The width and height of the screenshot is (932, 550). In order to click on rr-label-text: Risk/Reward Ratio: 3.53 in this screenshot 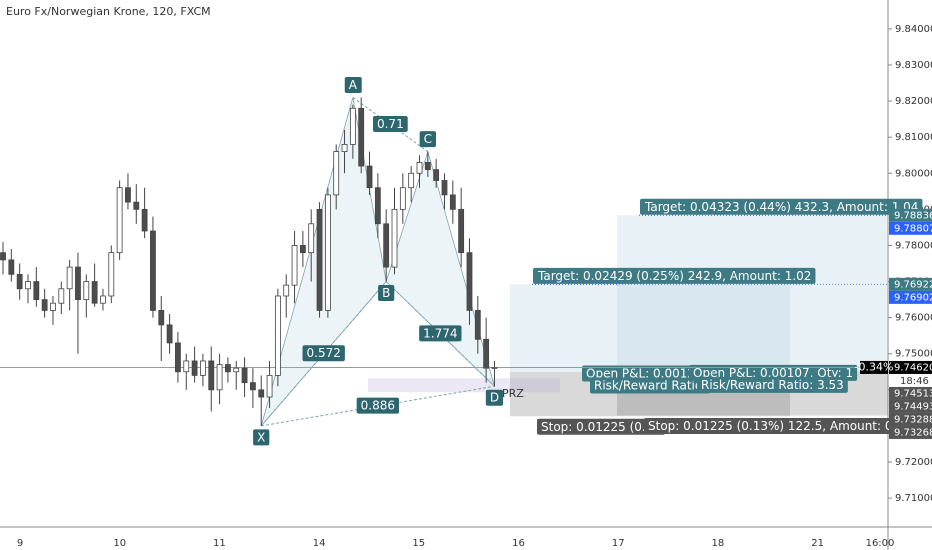, I will do `click(772, 385)`.